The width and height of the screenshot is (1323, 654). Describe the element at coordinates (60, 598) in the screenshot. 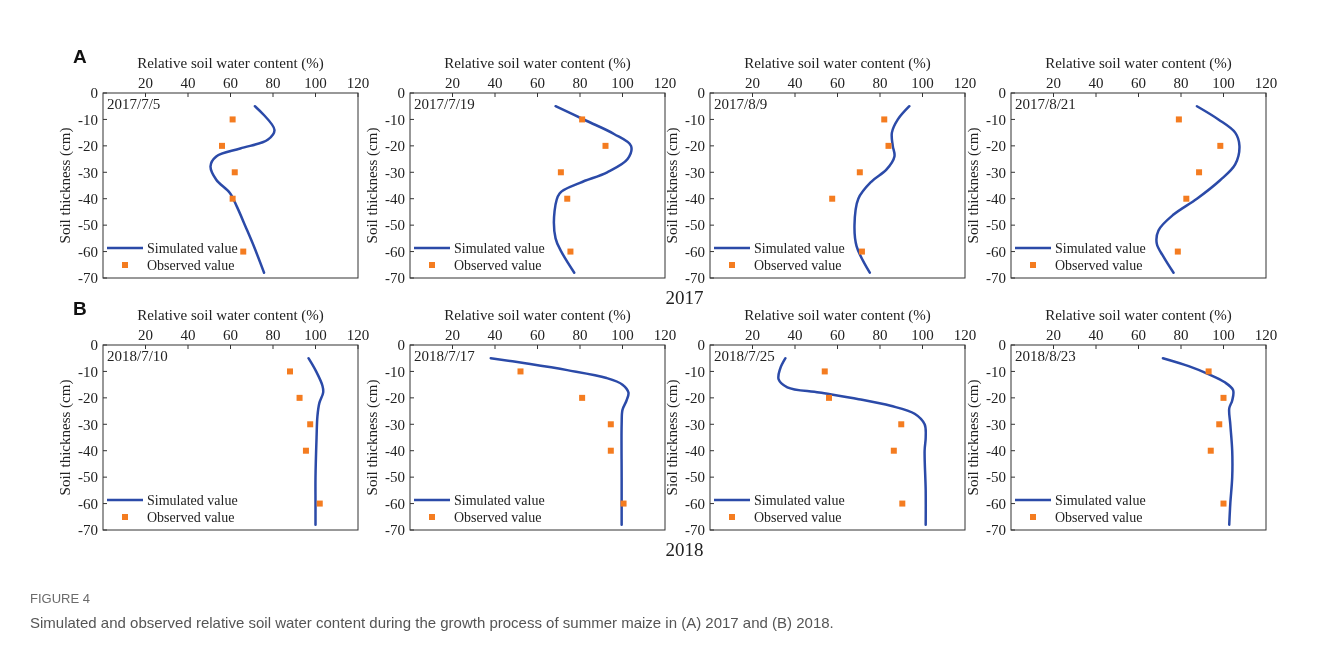

I see `text: FIGURE 4` at that location.